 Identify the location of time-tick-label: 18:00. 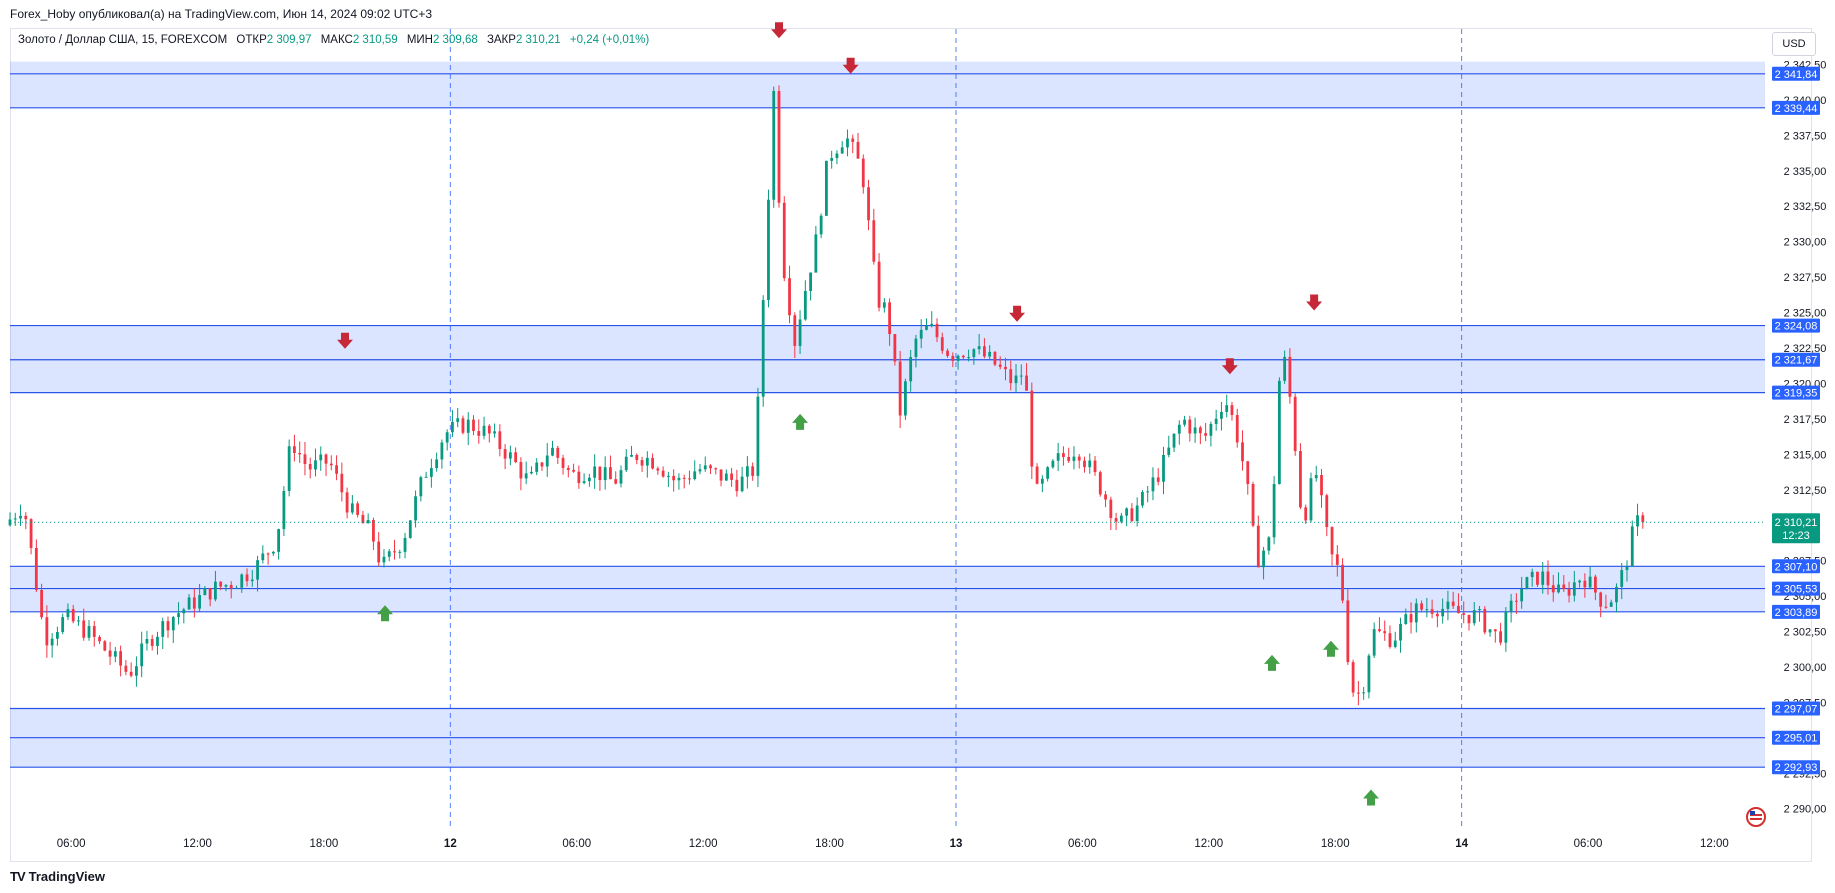
(829, 844).